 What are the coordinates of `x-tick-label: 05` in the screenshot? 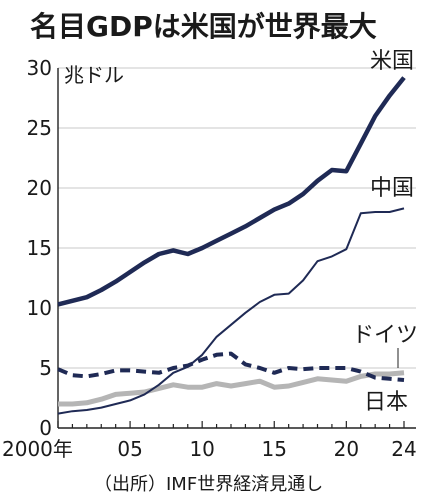 It's located at (129, 449).